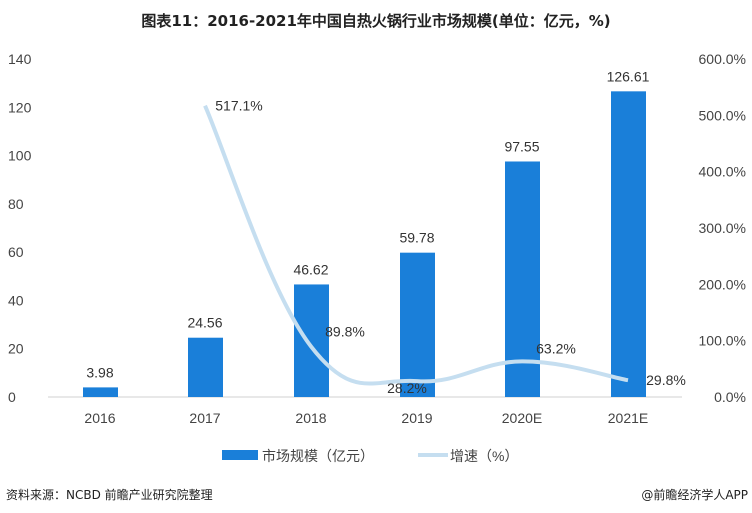  Describe the element at coordinates (204, 418) in the screenshot. I see `x-axis-tick: 2017` at that location.